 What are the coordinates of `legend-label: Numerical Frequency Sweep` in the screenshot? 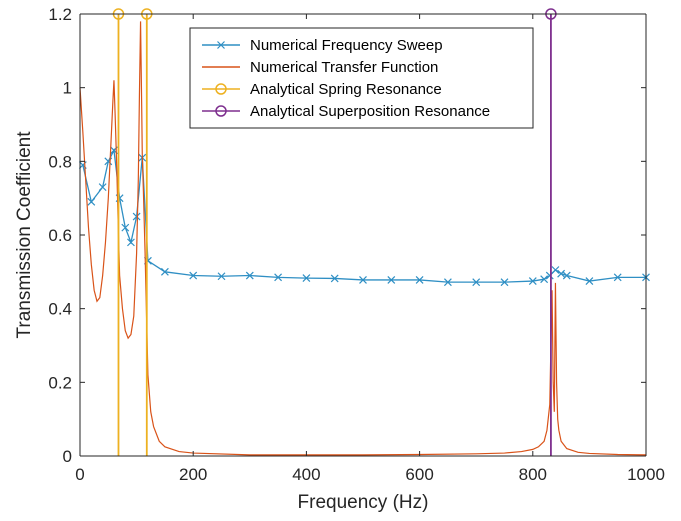 It's located at (346, 45).